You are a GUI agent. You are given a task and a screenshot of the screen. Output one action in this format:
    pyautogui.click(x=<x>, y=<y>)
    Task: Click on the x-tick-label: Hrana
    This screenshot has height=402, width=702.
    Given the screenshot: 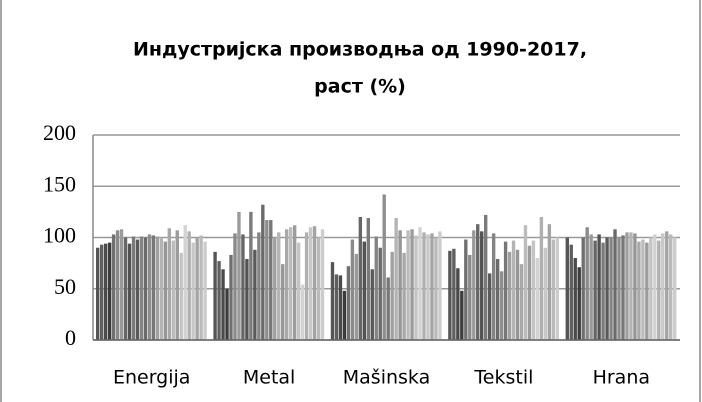 What is the action you would take?
    pyautogui.click(x=621, y=378)
    